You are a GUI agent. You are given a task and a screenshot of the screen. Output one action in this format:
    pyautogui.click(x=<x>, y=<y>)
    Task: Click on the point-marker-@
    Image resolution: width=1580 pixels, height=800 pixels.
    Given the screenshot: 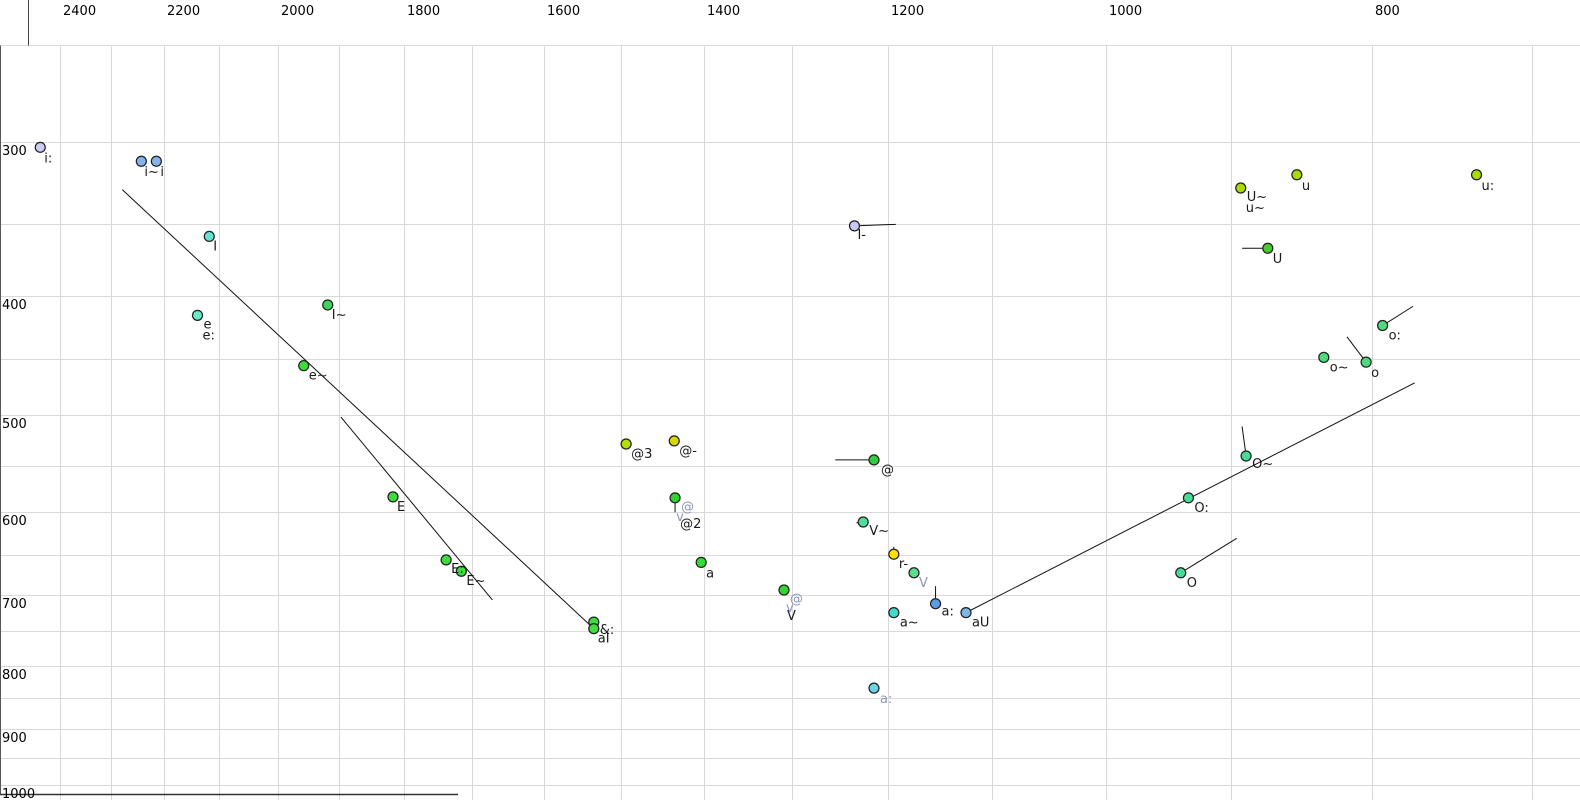 What is the action you would take?
    pyautogui.click(x=874, y=460)
    